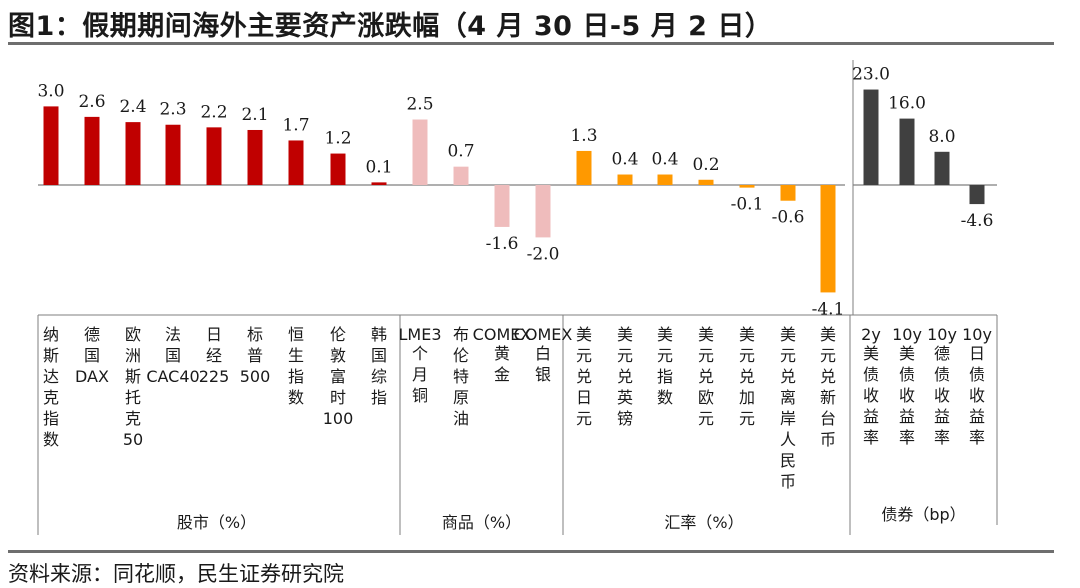 The height and width of the screenshot is (588, 1080). What do you see at coordinates (705, 165) in the screenshot?
I see `data-label: 0.2` at bounding box center [705, 165].